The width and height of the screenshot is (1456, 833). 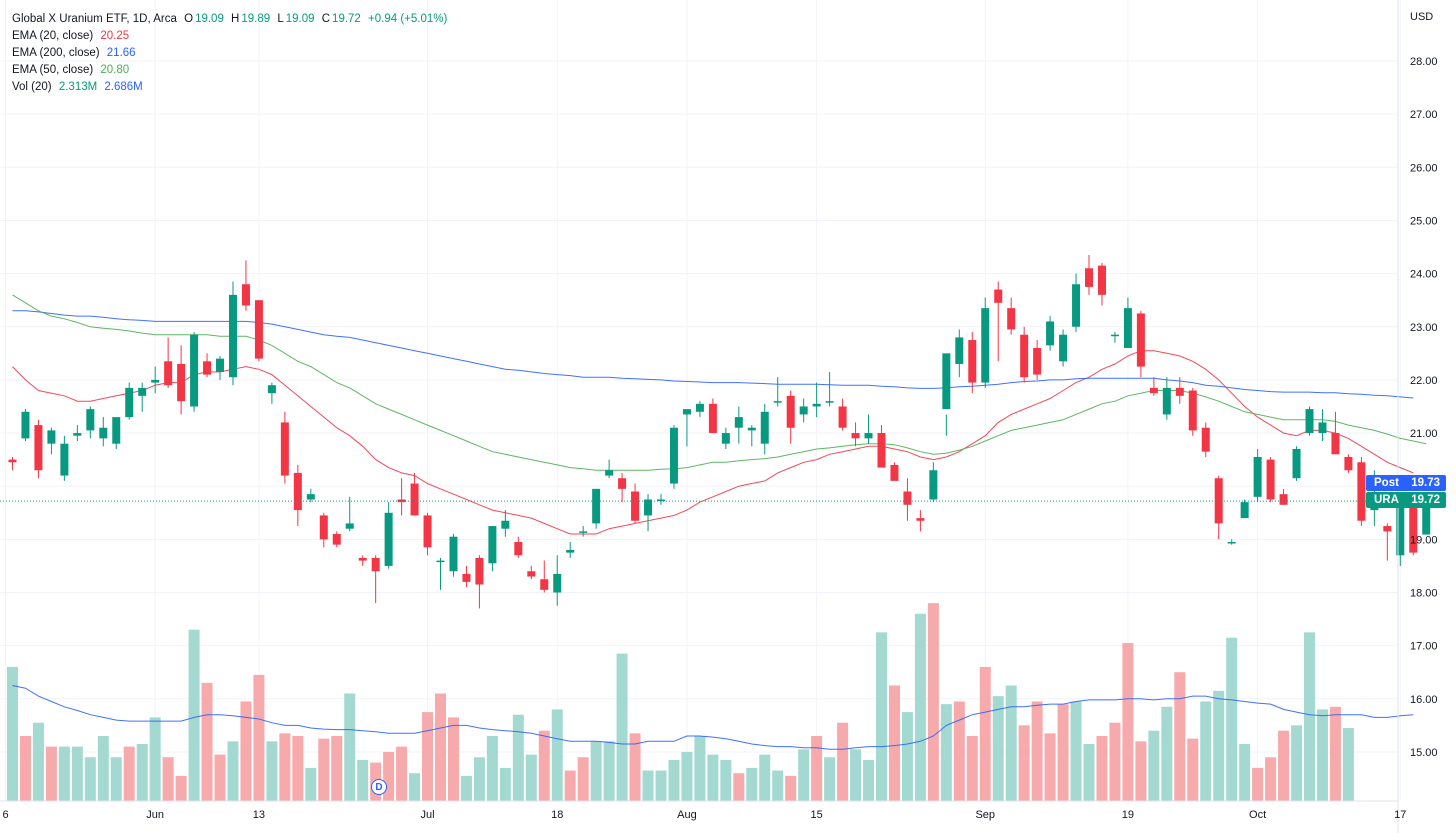 What do you see at coordinates (115, 70) in the screenshot?
I see `indicator-value: 20.80` at bounding box center [115, 70].